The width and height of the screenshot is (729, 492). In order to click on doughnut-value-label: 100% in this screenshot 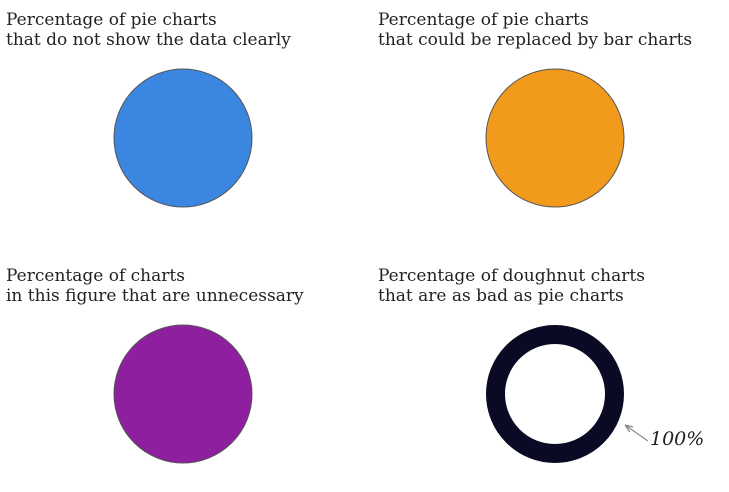, I will do `click(677, 439)`.